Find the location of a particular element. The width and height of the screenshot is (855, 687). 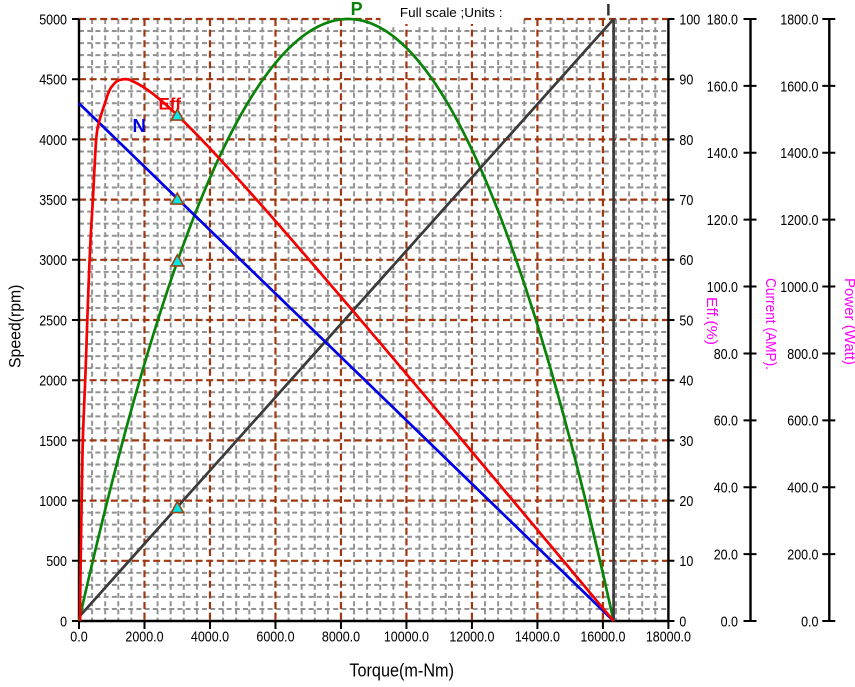

svg-text: 100.0 is located at coordinates (722, 287).